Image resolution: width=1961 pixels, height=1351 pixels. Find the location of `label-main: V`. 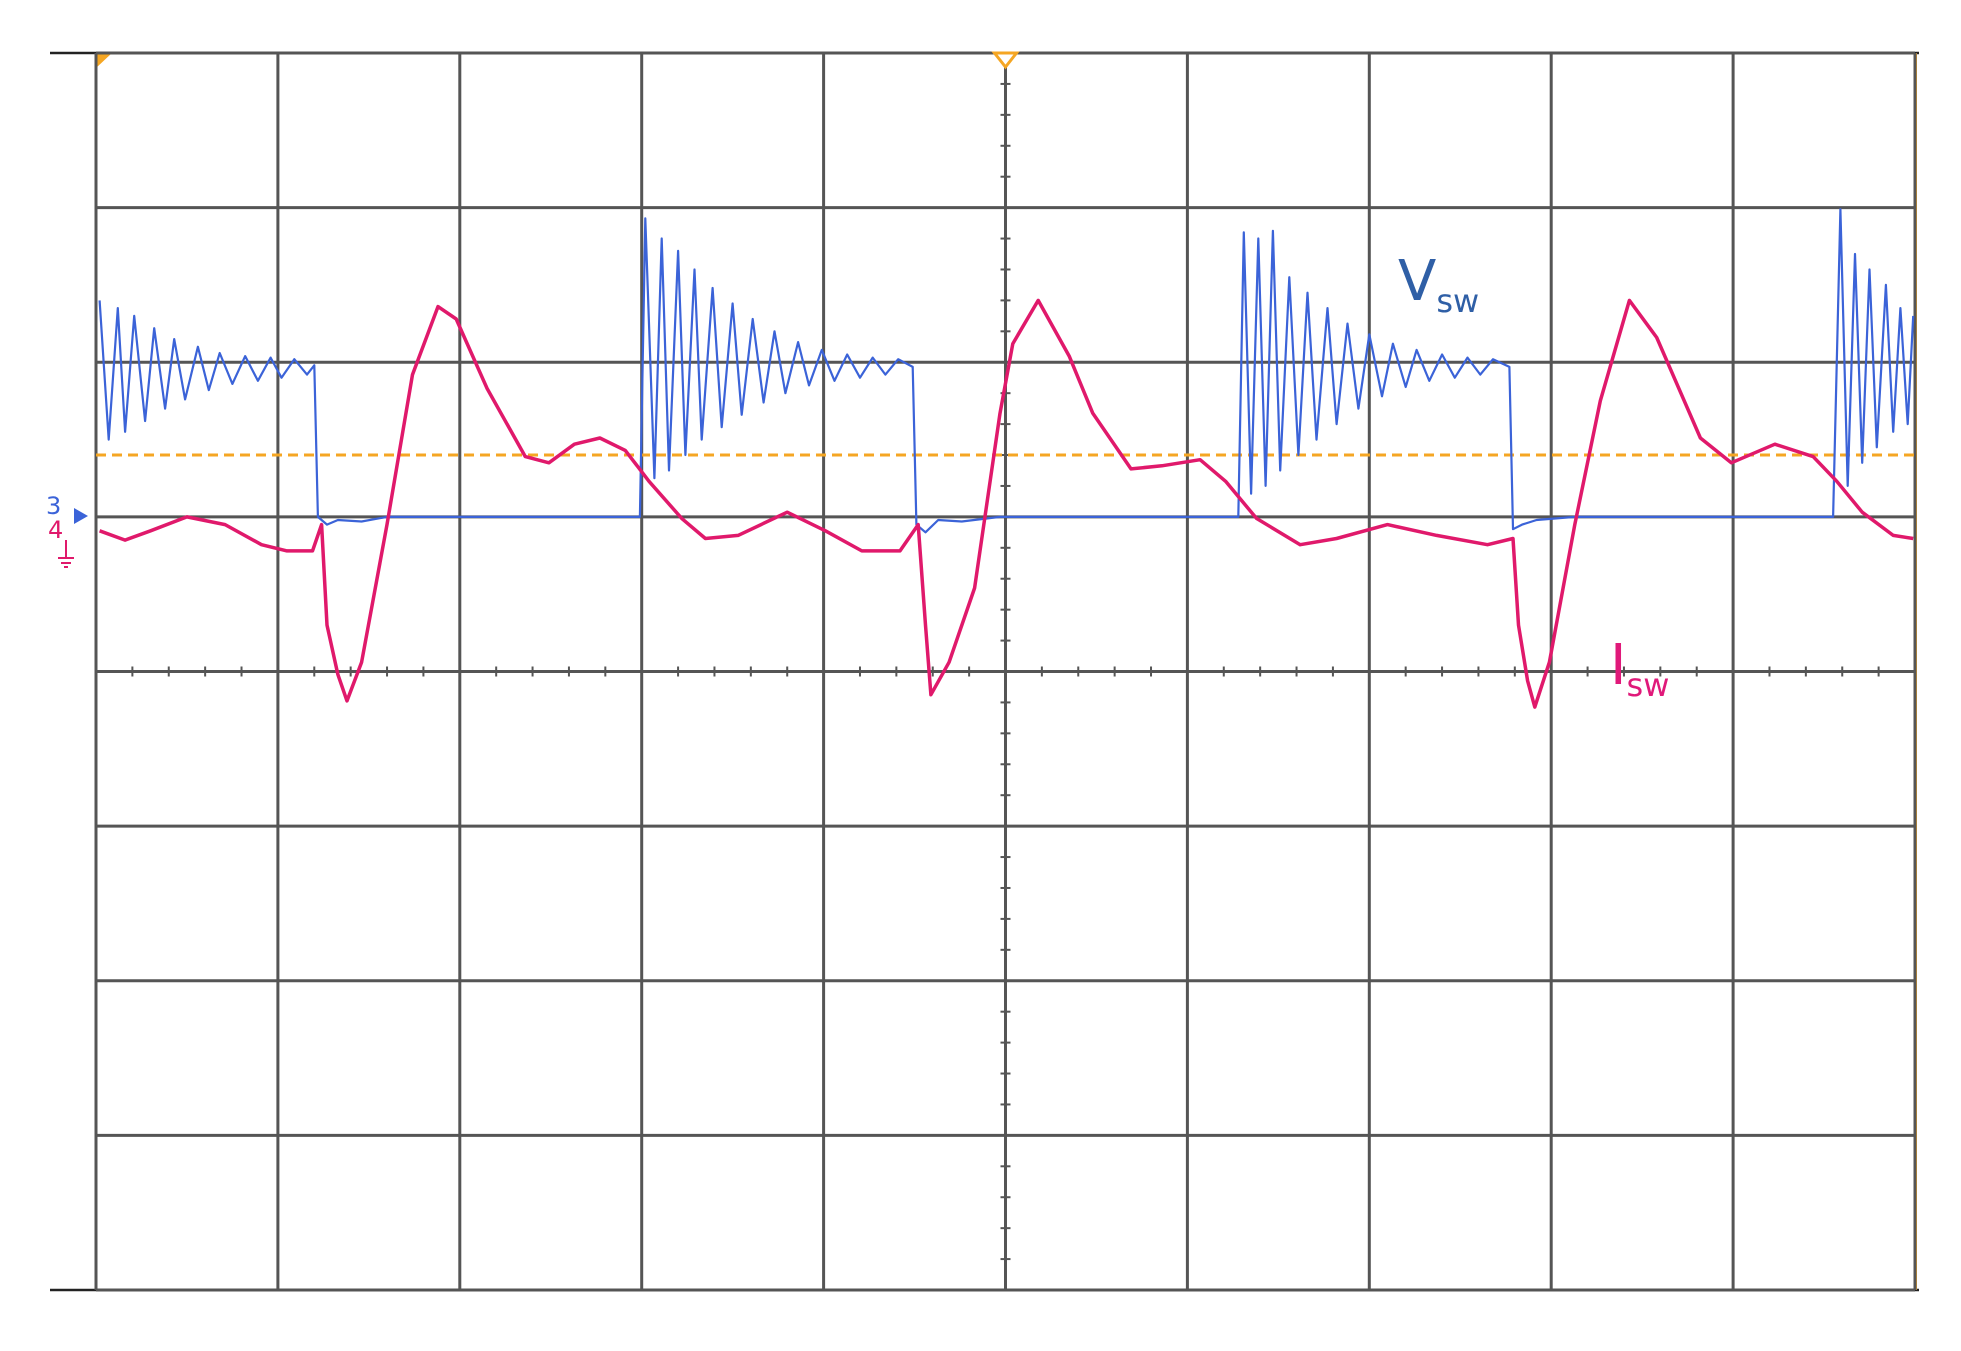

label-main: V is located at coordinates (1417, 281).